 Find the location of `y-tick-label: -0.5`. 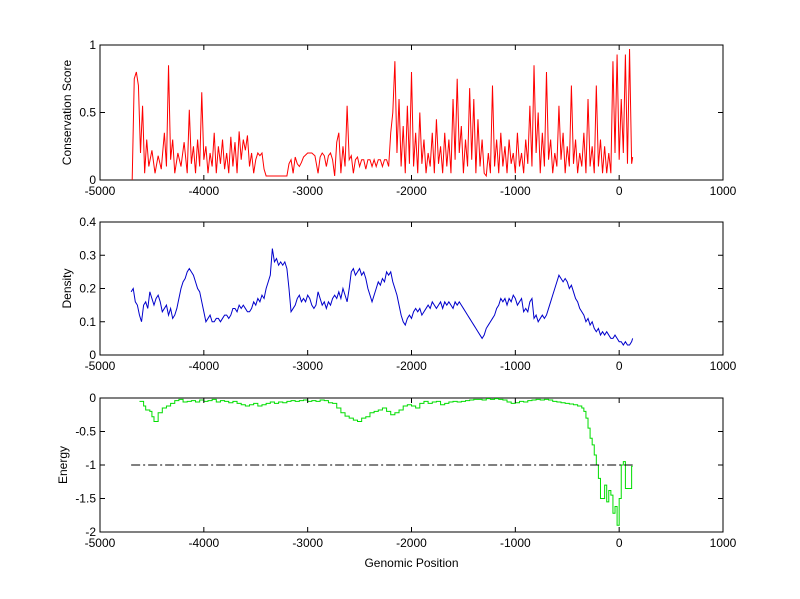

y-tick-label: -0.5 is located at coordinates (85, 432).